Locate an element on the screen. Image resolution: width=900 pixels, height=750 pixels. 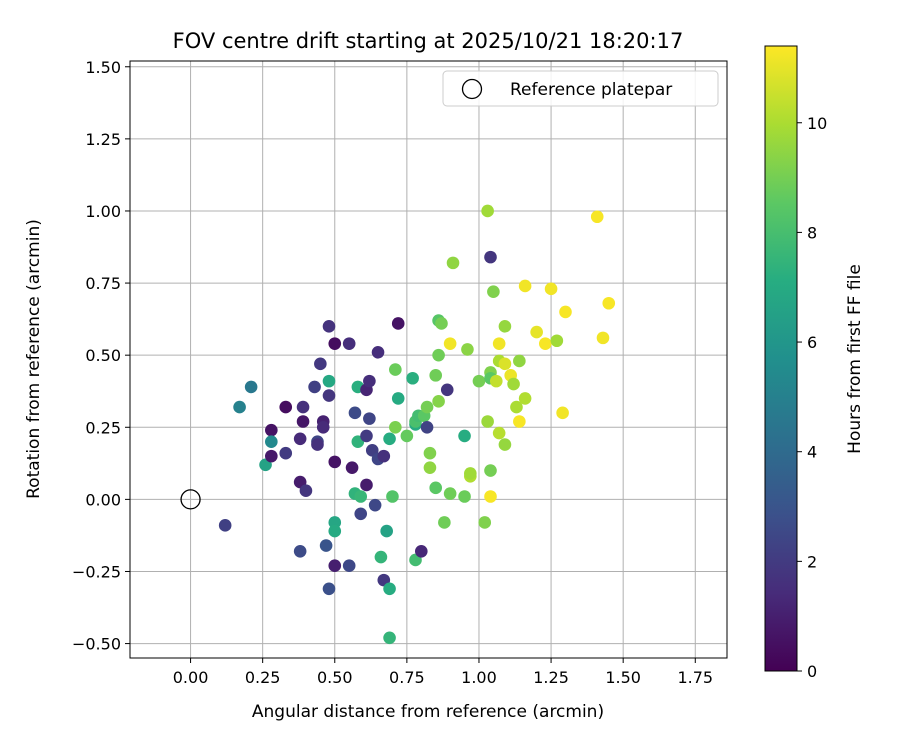
y-axis-ticks: −0.50 −0.25 0.00 0.25 0.50 0.75 1.00 1.25 1.50 is located at coordinates (101, 356).